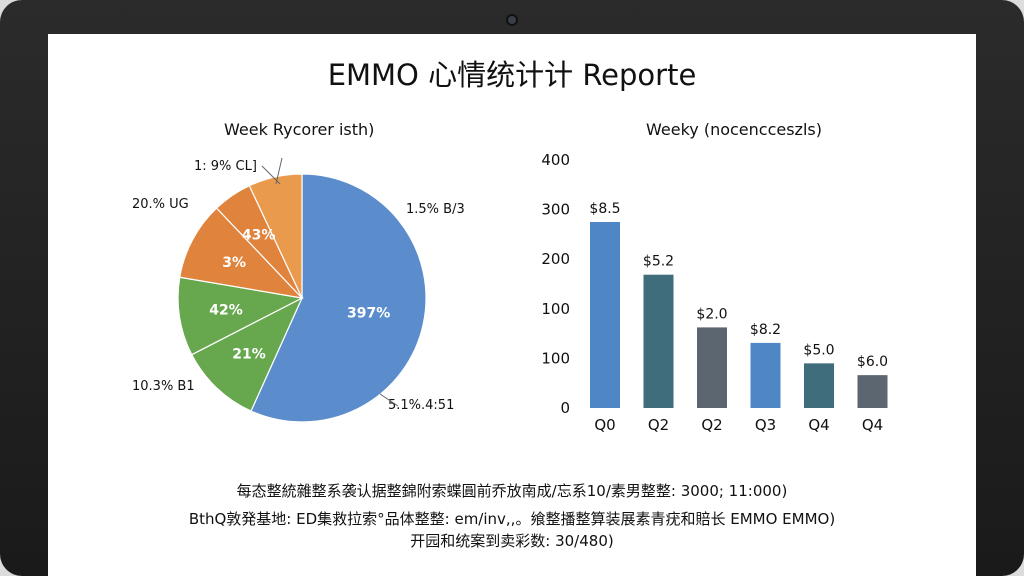  Describe the element at coordinates (259, 236) in the screenshot. I see `pie-slice-label: 43%` at that location.